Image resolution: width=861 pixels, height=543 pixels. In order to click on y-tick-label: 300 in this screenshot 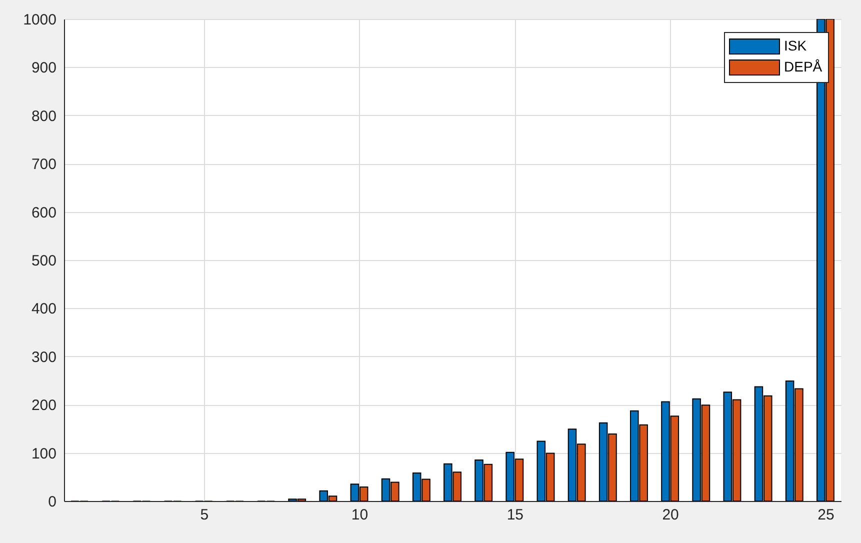, I will do `click(43, 357)`.